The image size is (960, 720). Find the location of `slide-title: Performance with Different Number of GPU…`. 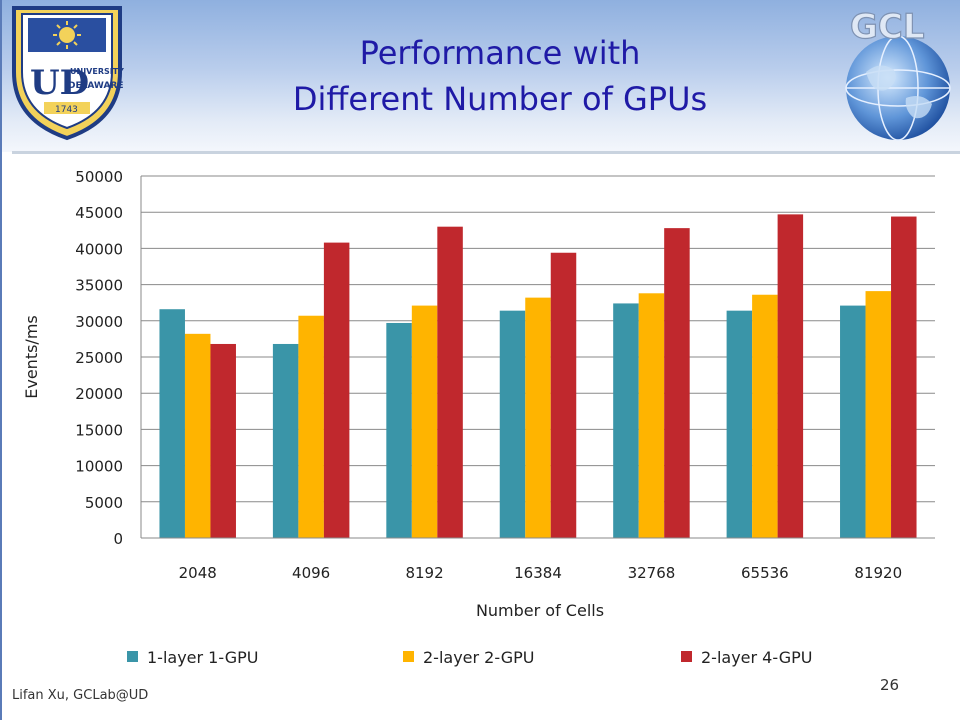

slide-title: Performance with Different Number of GPU… is located at coordinates (500, 76).